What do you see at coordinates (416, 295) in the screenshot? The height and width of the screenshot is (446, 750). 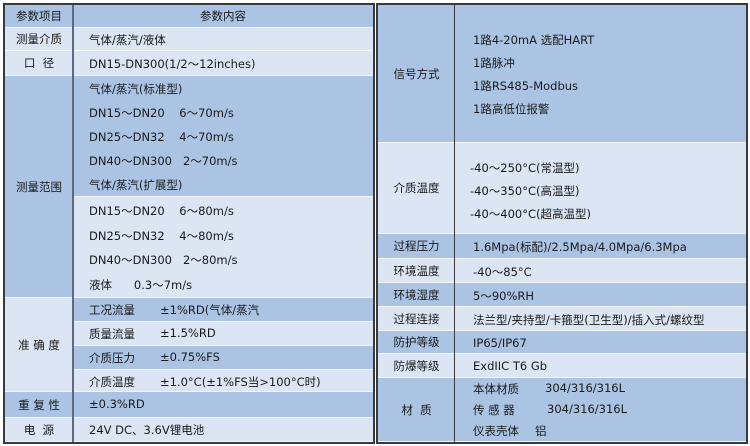 I see `row-label: 环境湿度` at bounding box center [416, 295].